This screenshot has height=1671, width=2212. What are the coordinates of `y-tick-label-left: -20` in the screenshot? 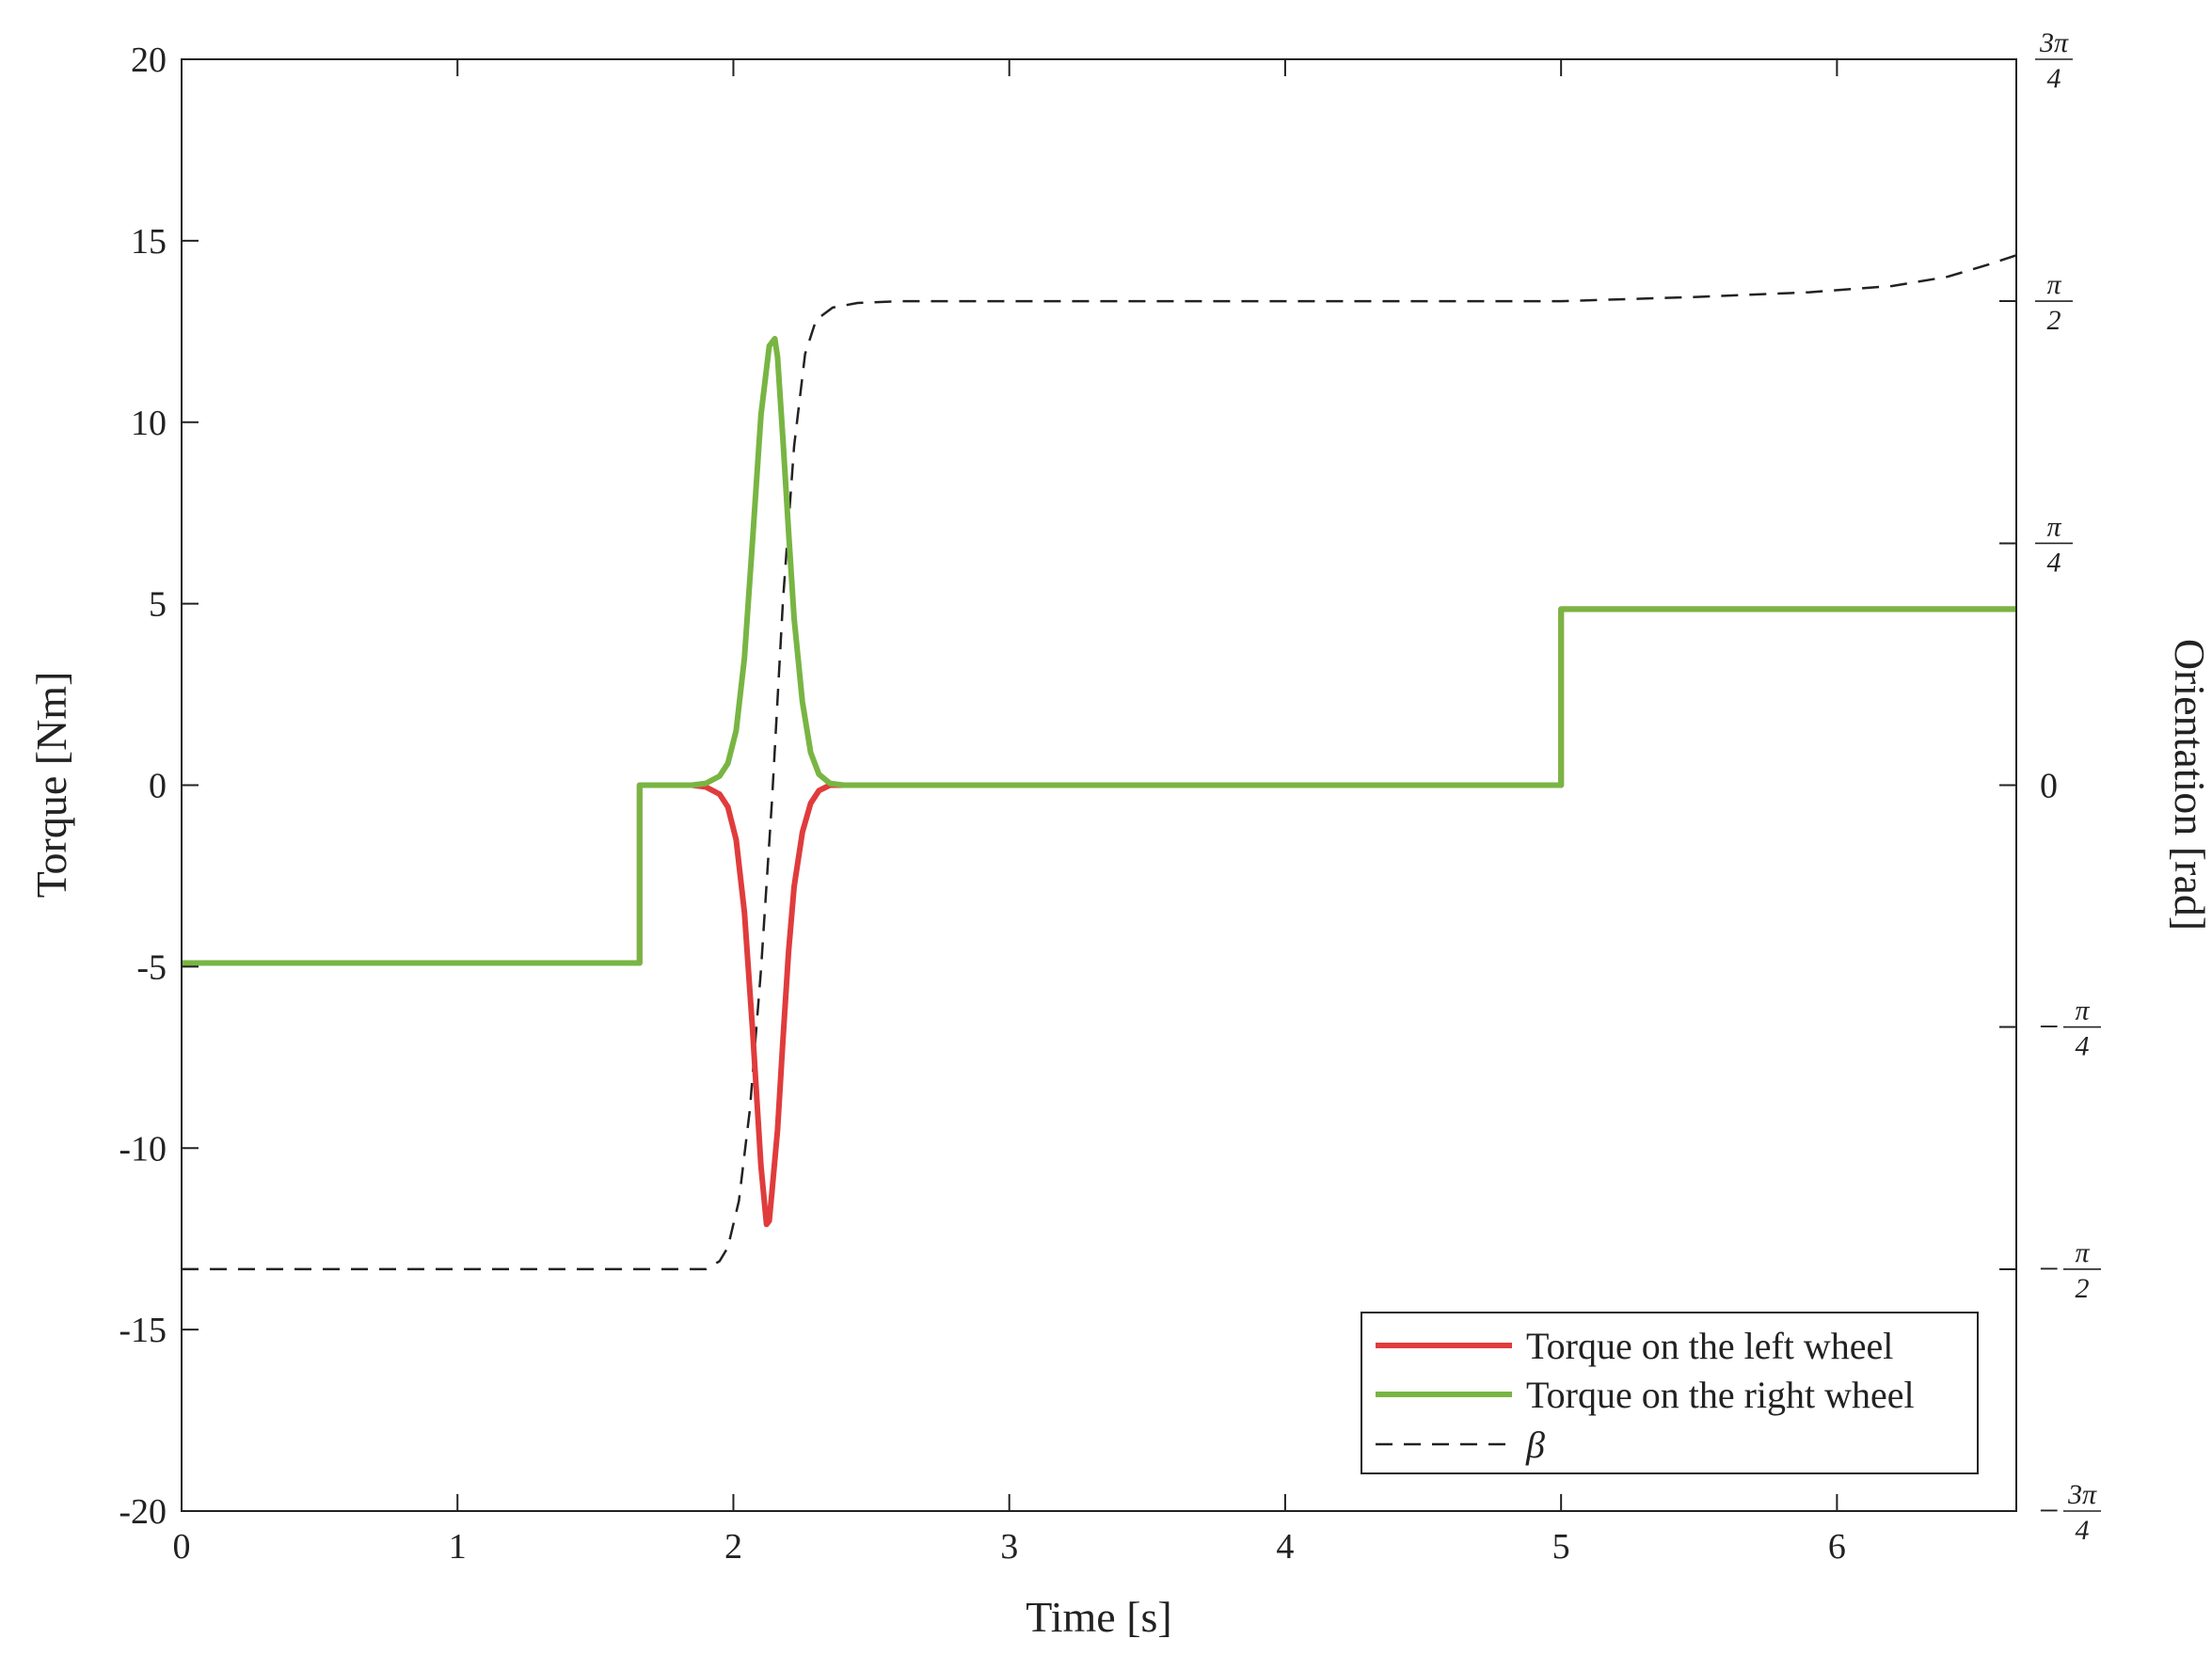 It's located at (143, 1512).